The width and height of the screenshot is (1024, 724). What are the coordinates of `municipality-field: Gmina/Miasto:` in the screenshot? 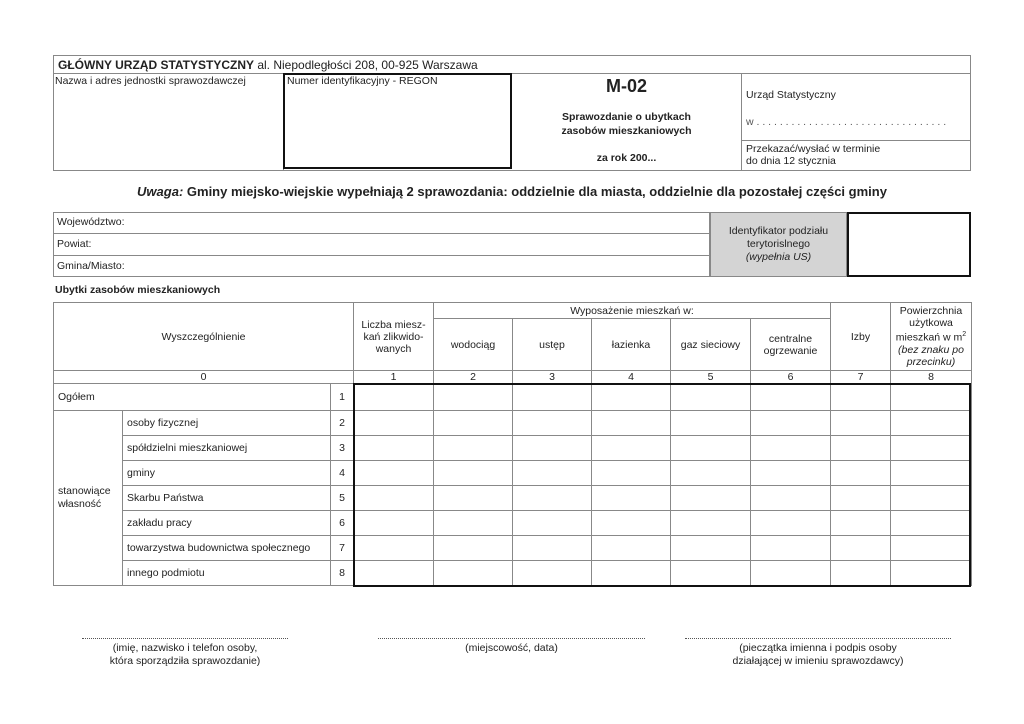 It's located at (381, 266).